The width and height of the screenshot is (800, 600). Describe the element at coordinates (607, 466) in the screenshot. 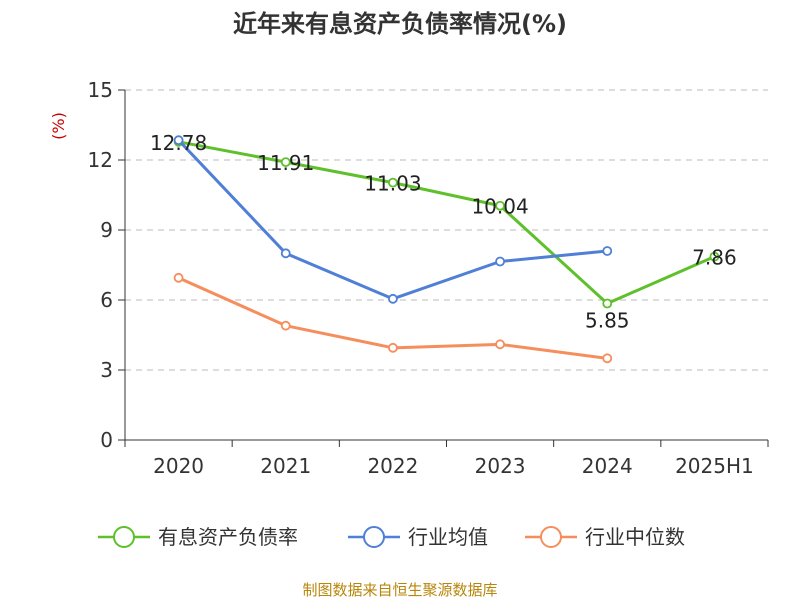

I see `x-tick-label: 2024` at that location.